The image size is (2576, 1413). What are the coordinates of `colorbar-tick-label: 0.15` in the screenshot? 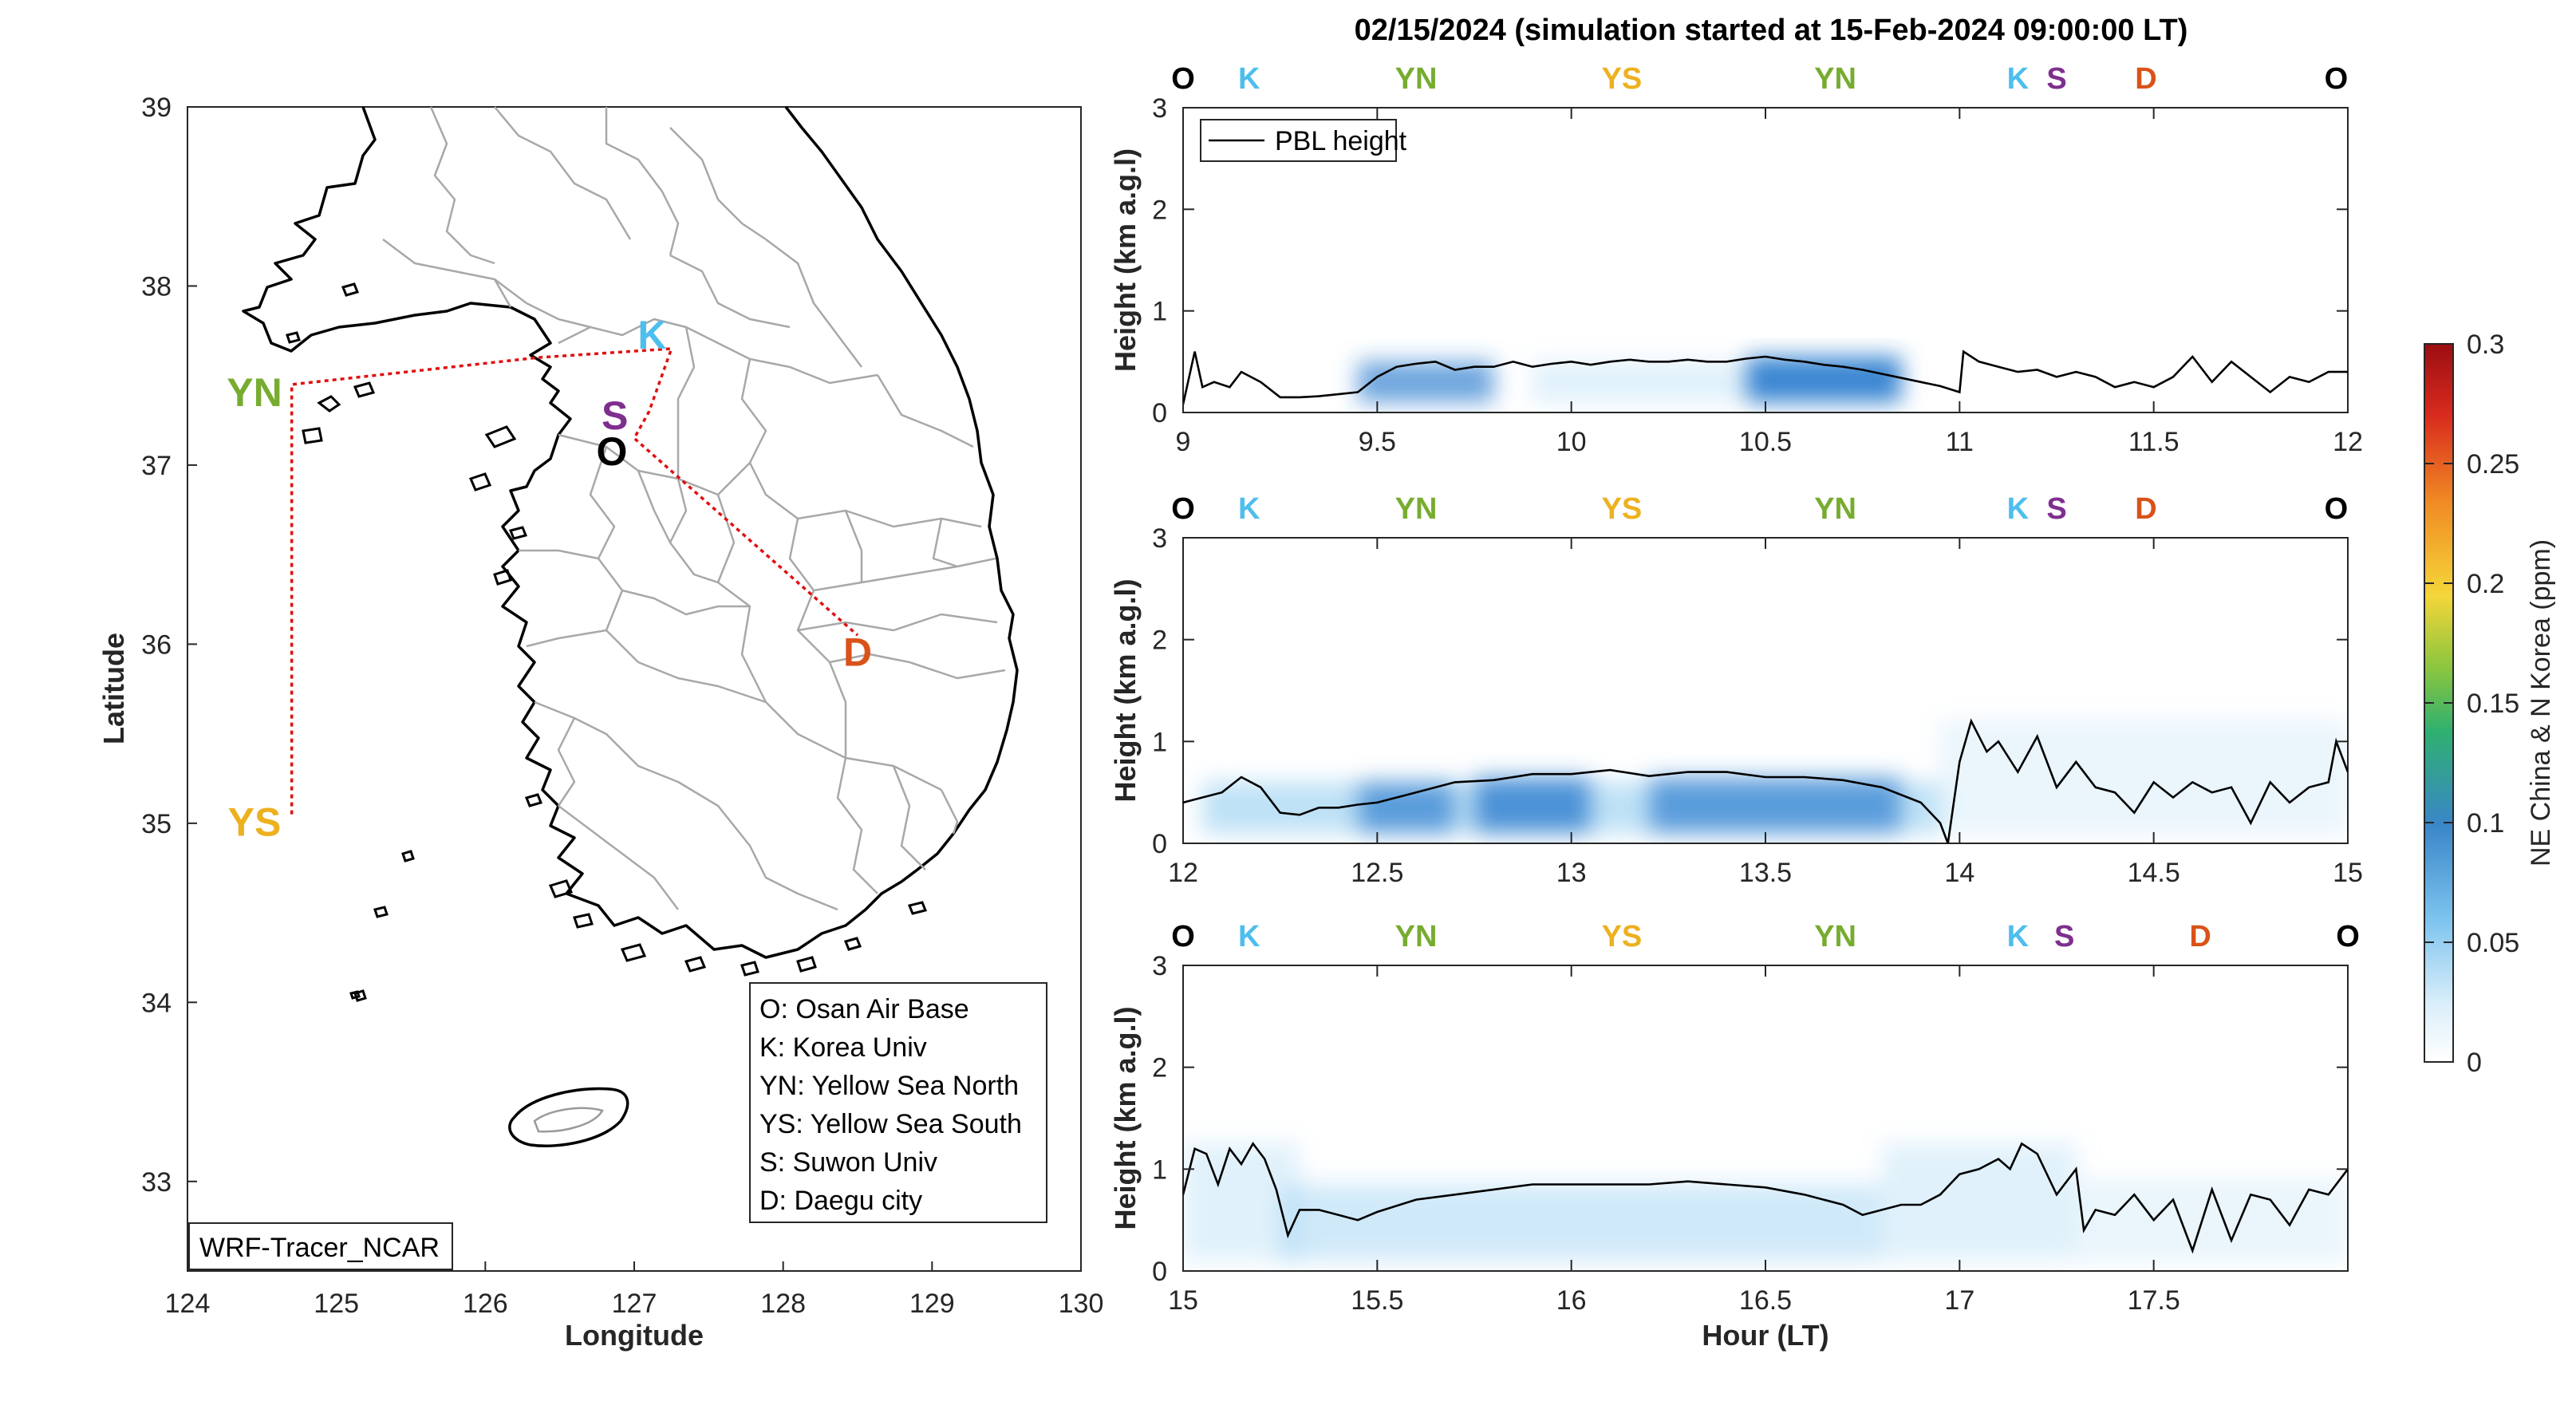 It's located at (2493, 704).